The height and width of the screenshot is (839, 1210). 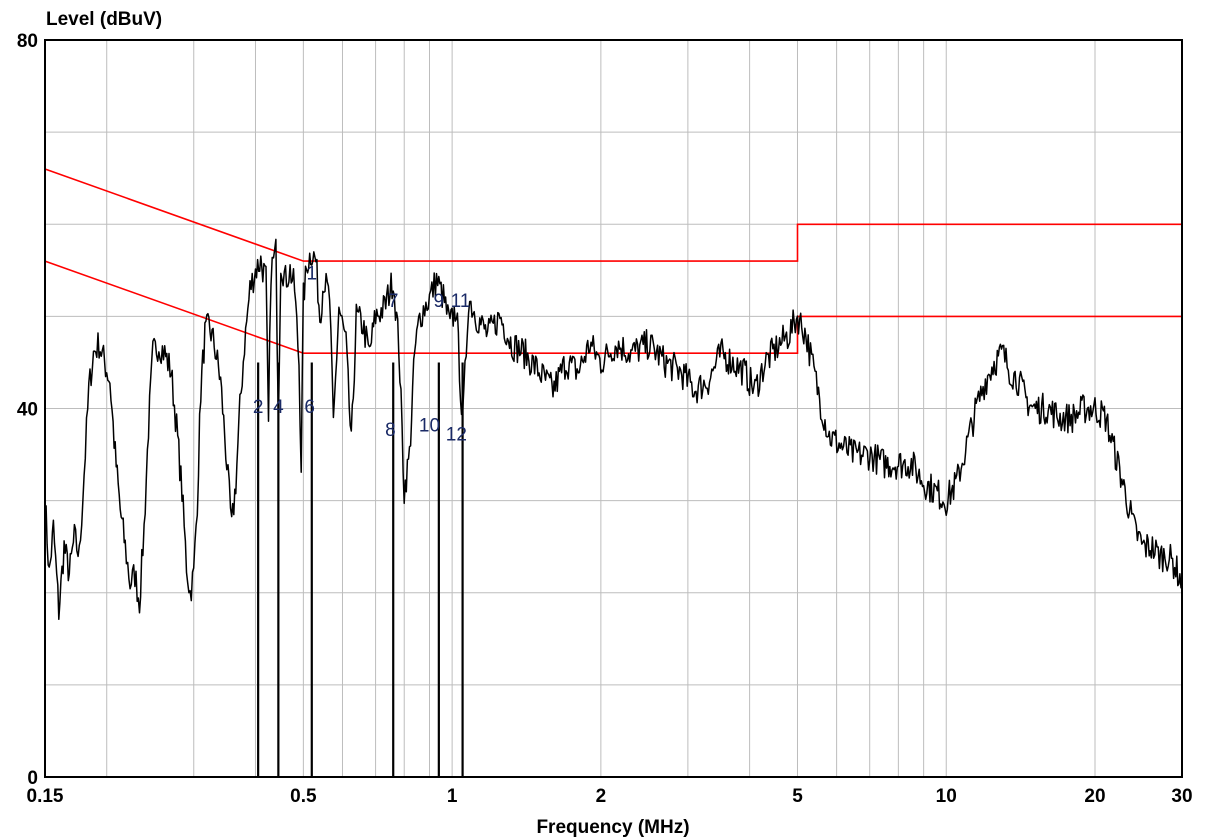 I want to click on y-axis-title: Level (dBuV), so click(x=104, y=19).